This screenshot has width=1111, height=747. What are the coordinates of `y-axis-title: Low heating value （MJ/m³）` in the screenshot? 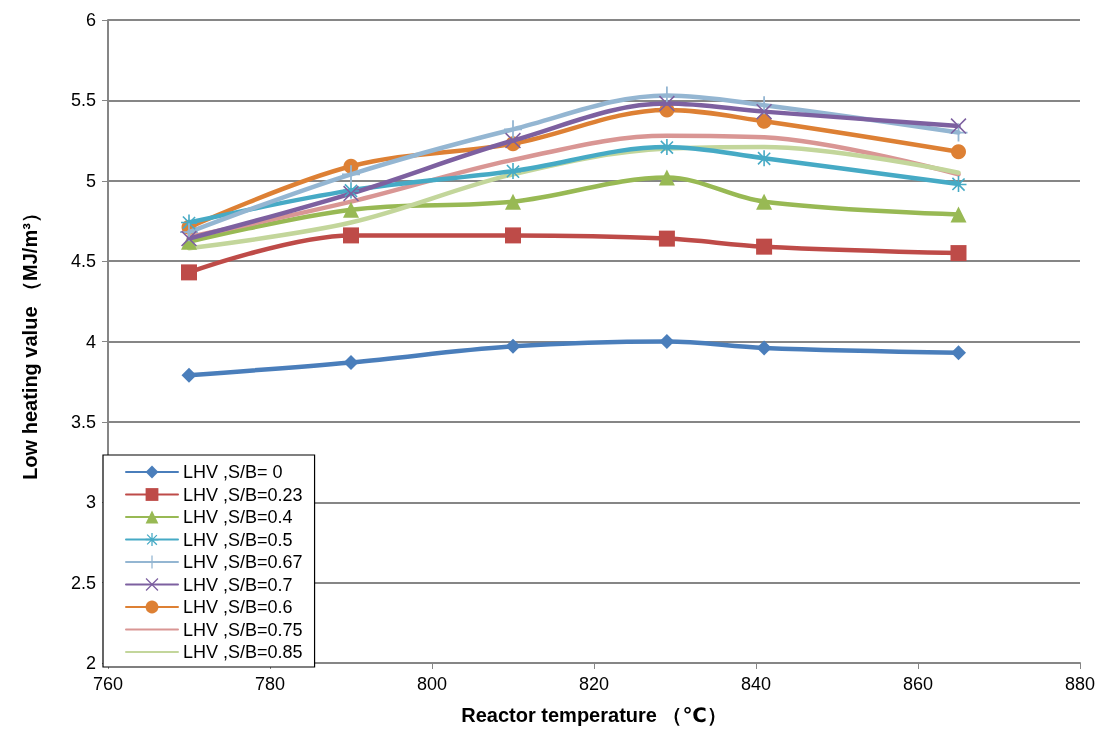 It's located at (30, 341).